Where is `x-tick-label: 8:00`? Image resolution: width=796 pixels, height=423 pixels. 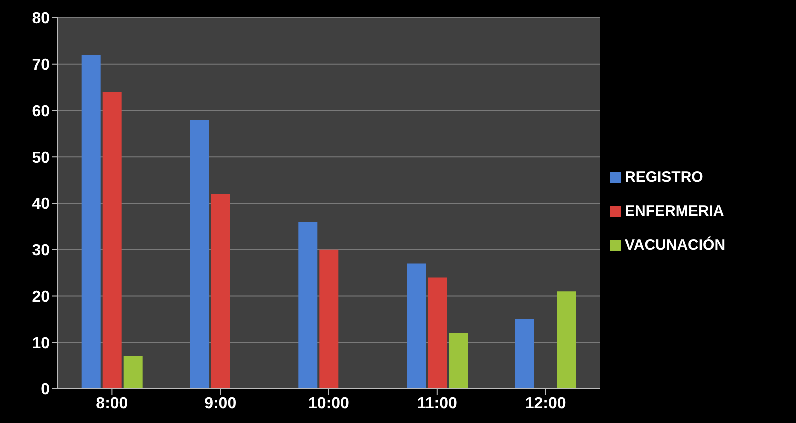
x-tick-label: 8:00 is located at coordinates (112, 403).